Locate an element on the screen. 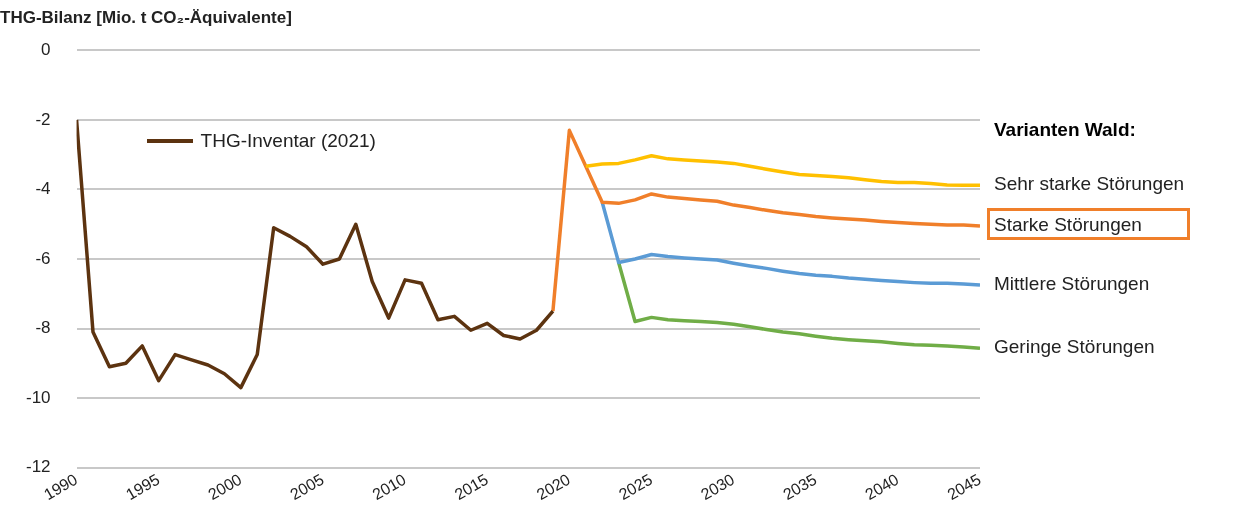  y-tick-label: -10 is located at coordinates (38, 397).